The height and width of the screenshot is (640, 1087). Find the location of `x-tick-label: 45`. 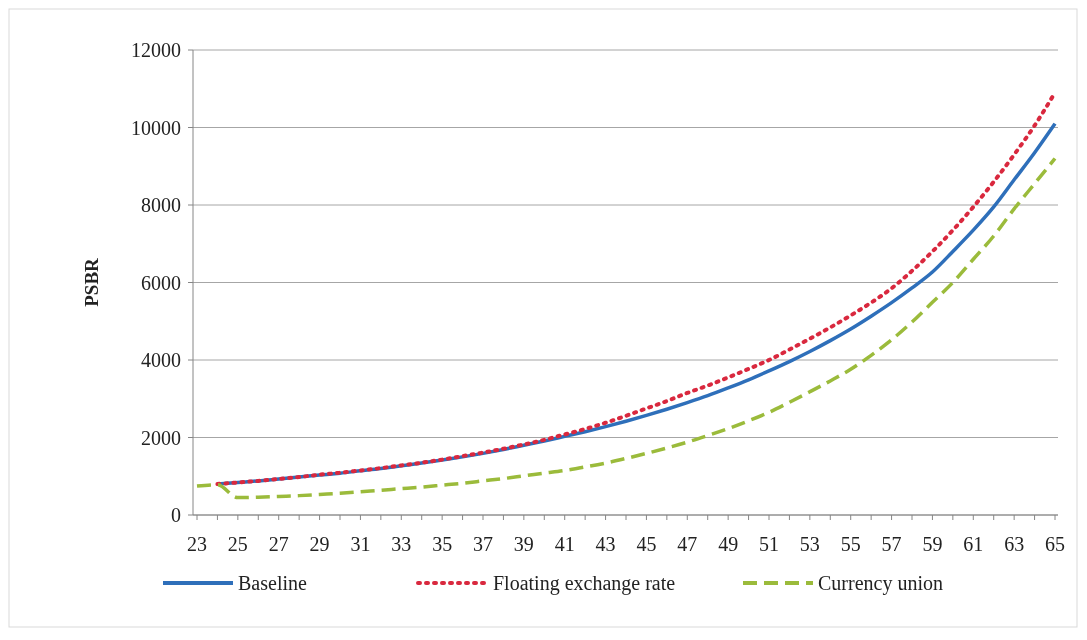

x-tick-label: 45 is located at coordinates (646, 544).